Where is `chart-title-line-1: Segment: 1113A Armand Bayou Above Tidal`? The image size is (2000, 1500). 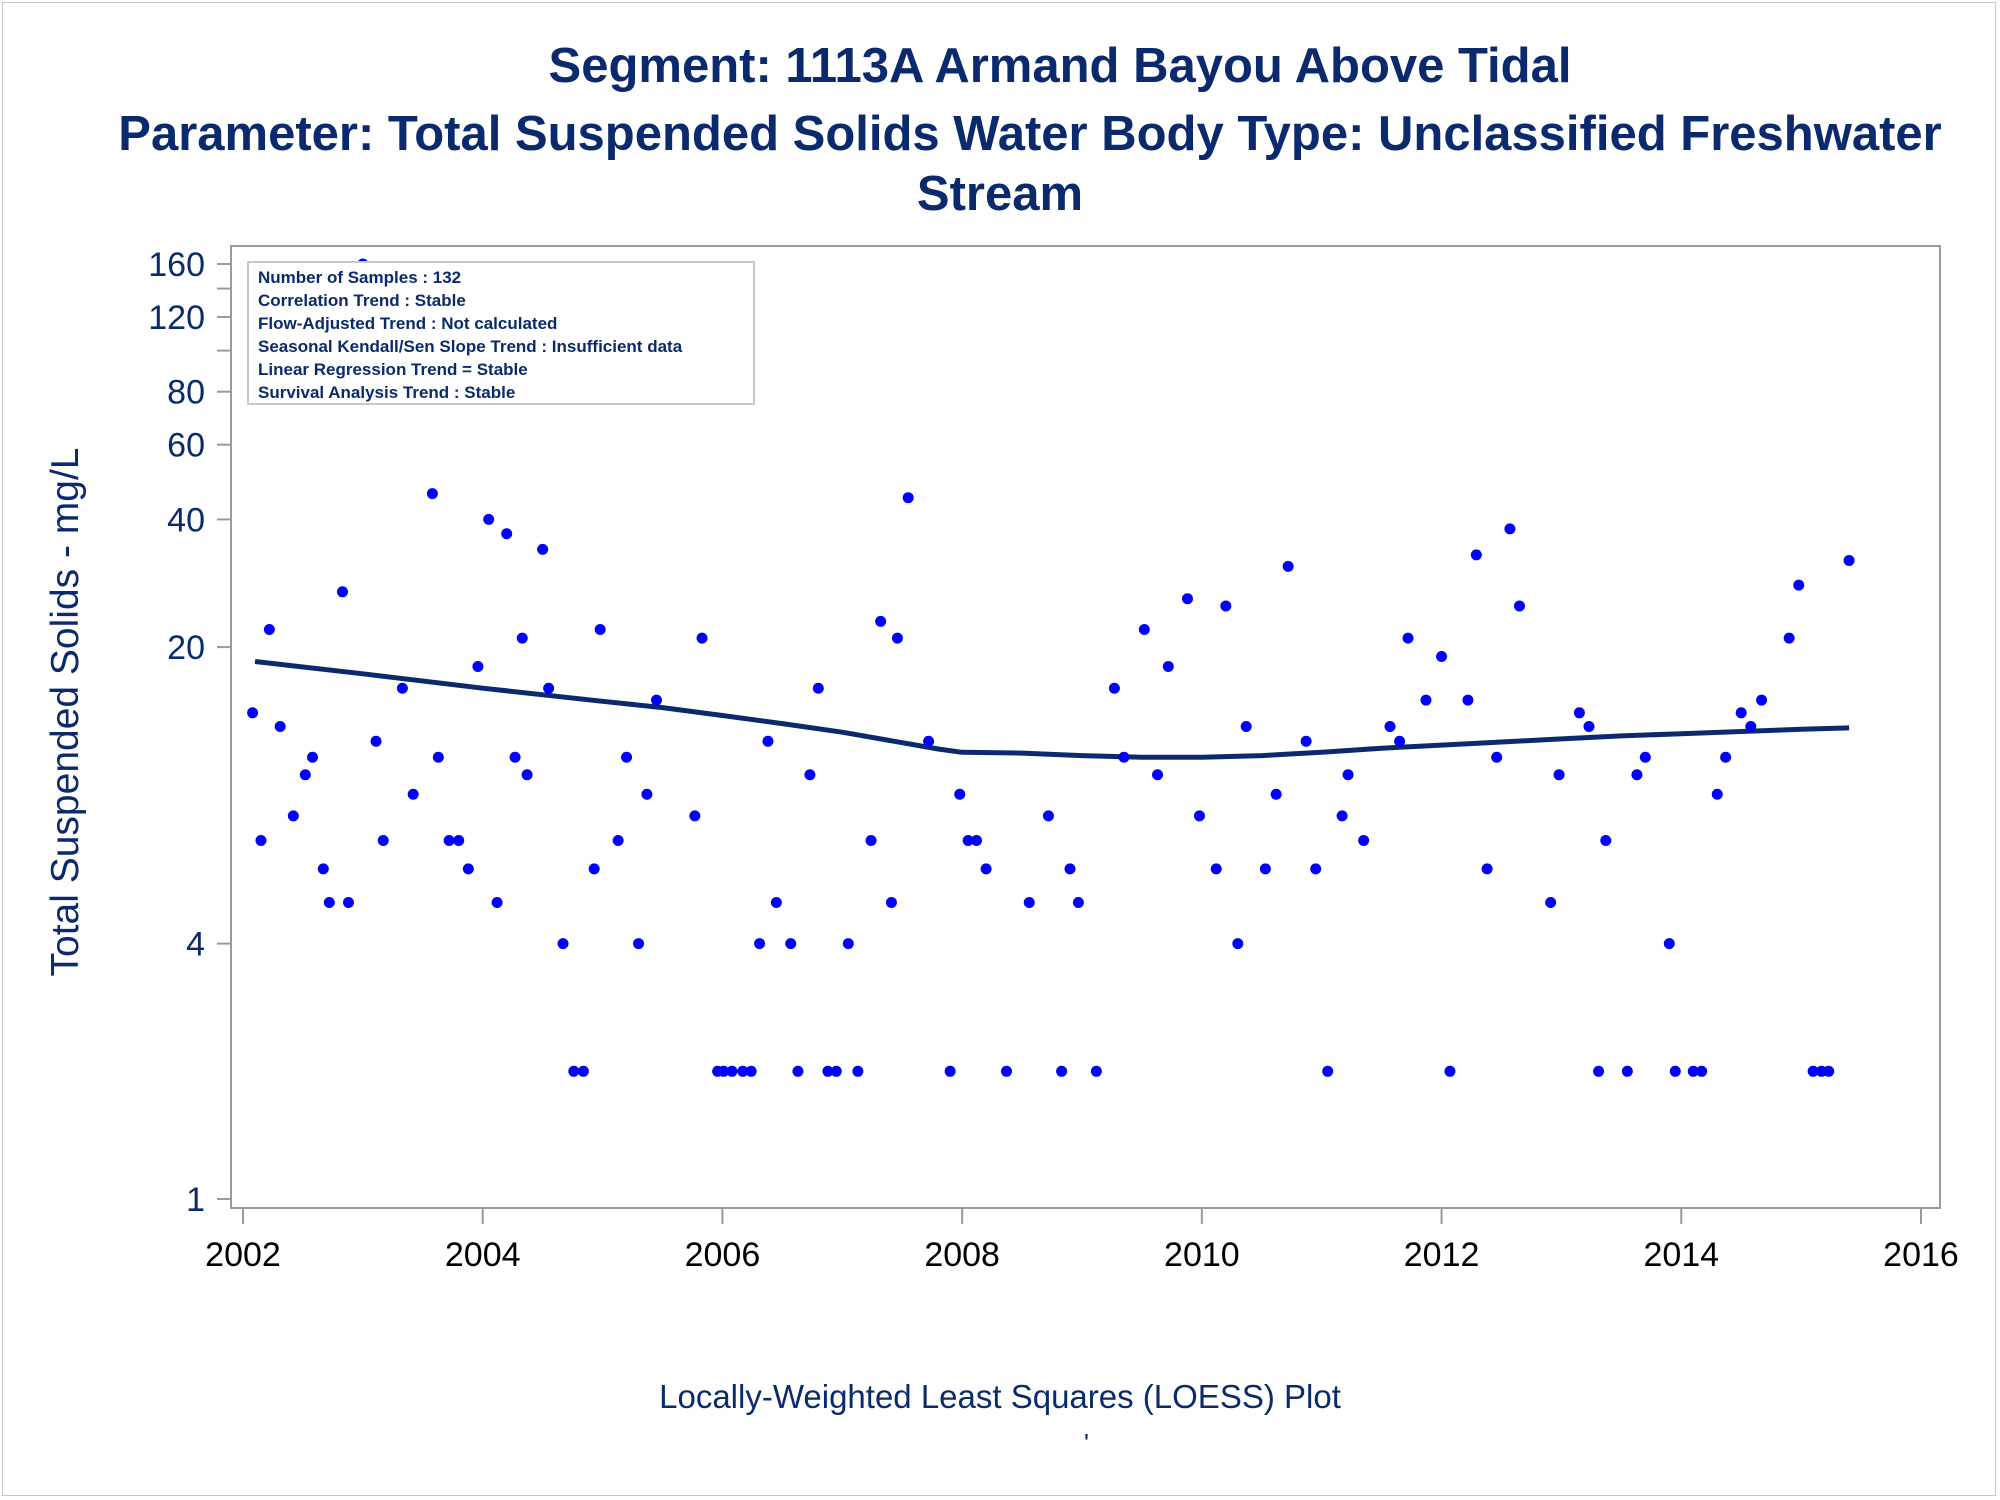
chart-title-line-1: Segment: 1113A Armand Bayou Above Tidal is located at coordinates (1060, 66).